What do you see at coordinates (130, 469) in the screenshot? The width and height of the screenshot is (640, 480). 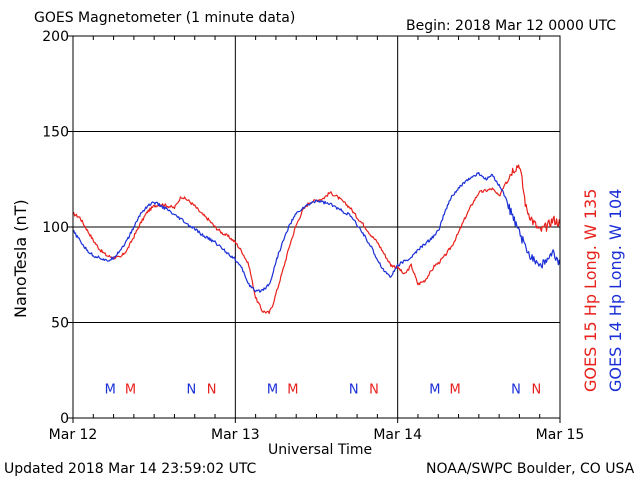 I see `updated-timestamp: Updated 2018 Mar 14 23:59:02 UTC` at bounding box center [130, 469].